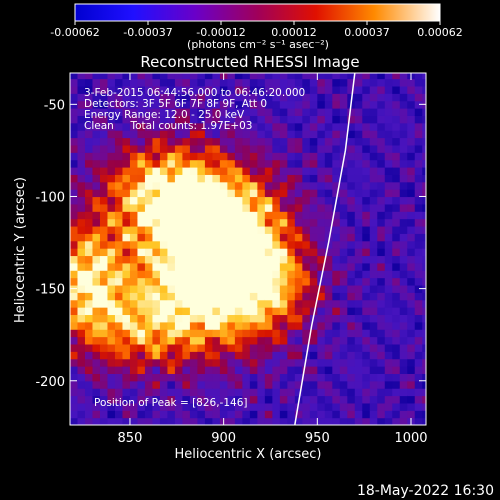  Describe the element at coordinates (294, 32) in the screenshot. I see `colorbar-tick-label: 0.00012` at that location.